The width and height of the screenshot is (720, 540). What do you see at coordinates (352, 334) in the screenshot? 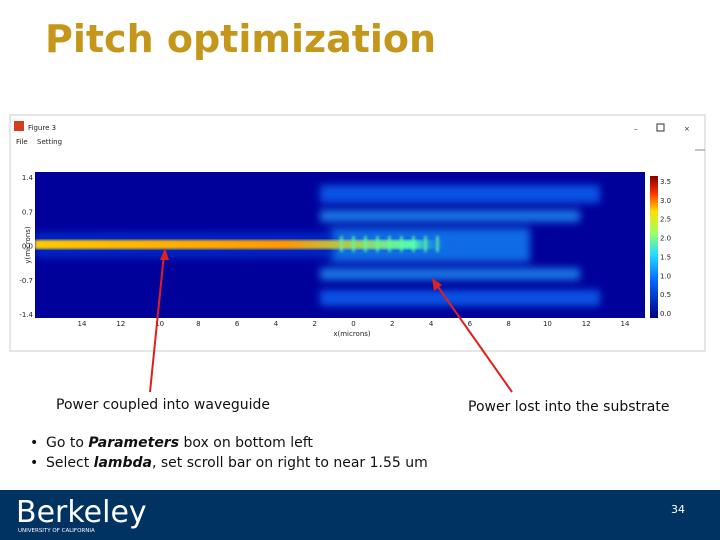
I see `x-axis-label: x(microns)` at bounding box center [352, 334].